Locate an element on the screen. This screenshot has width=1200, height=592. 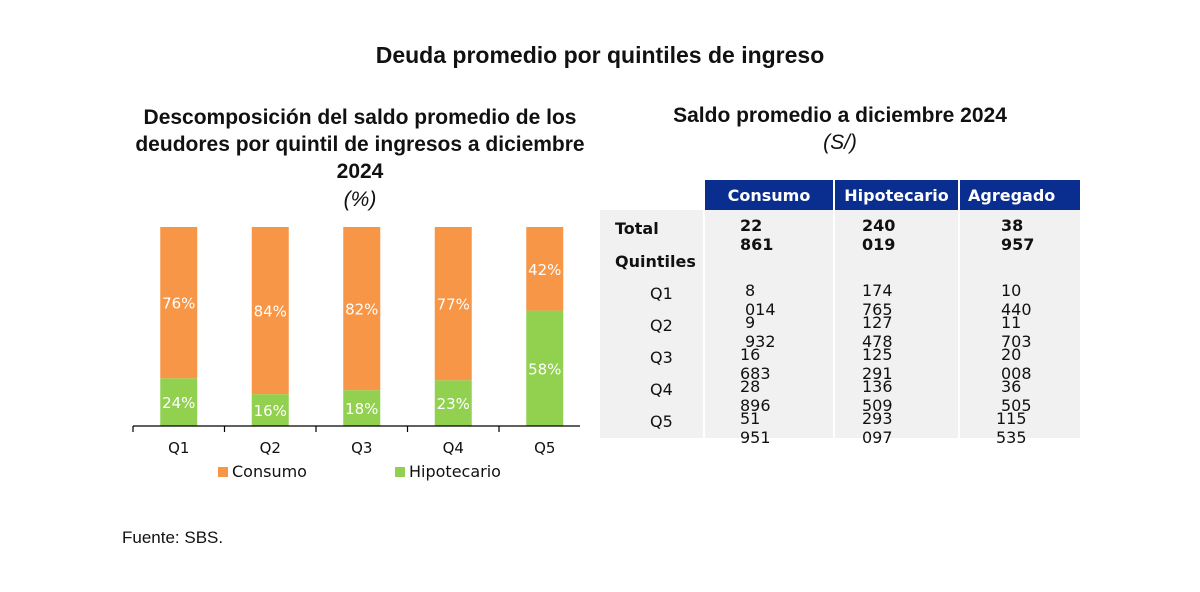
bar-hipotecario-q5 is located at coordinates (545, 368).